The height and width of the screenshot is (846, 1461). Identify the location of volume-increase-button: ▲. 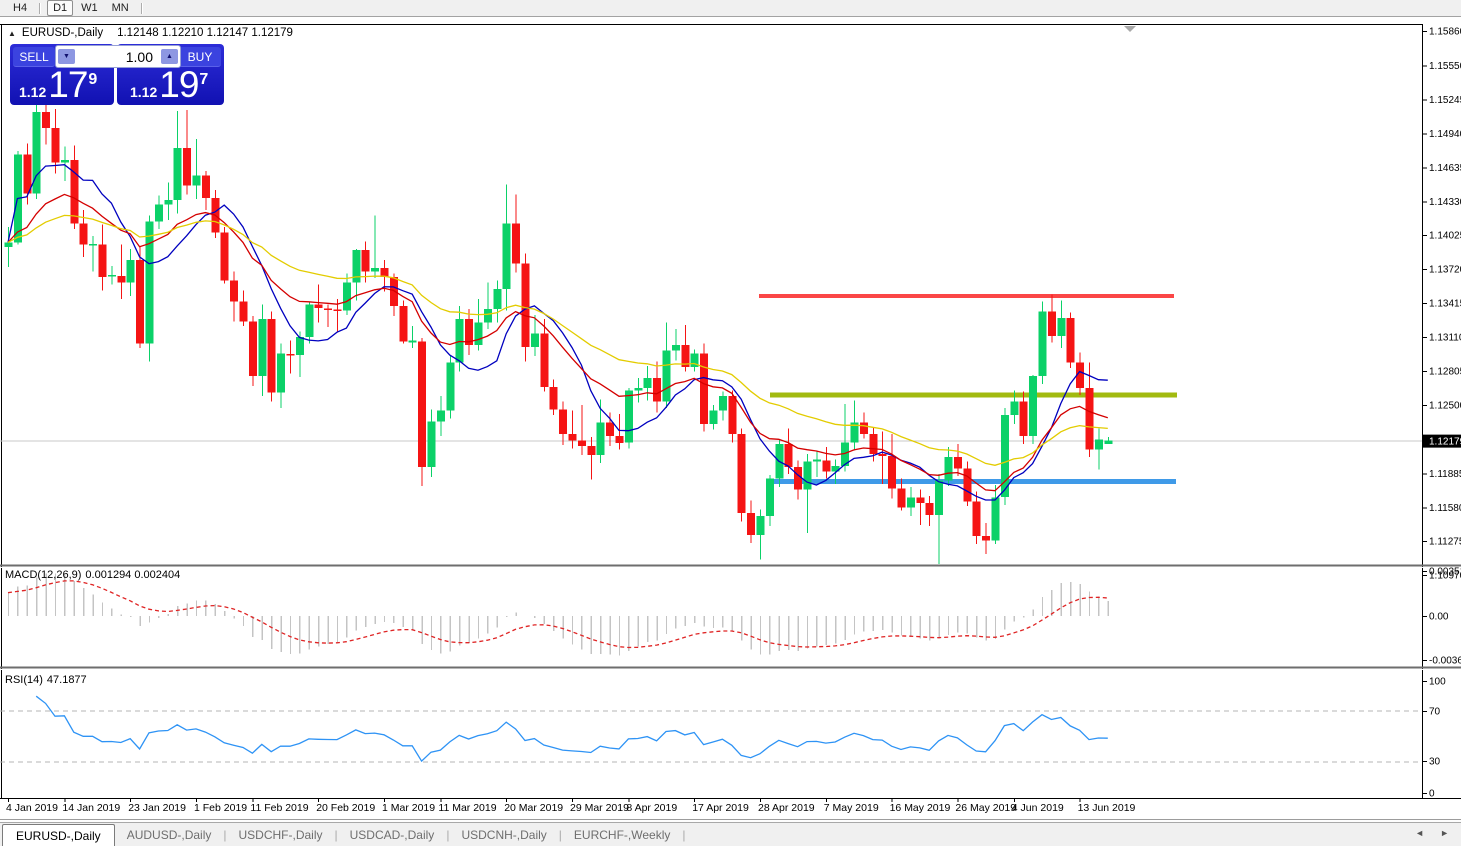
(169, 56).